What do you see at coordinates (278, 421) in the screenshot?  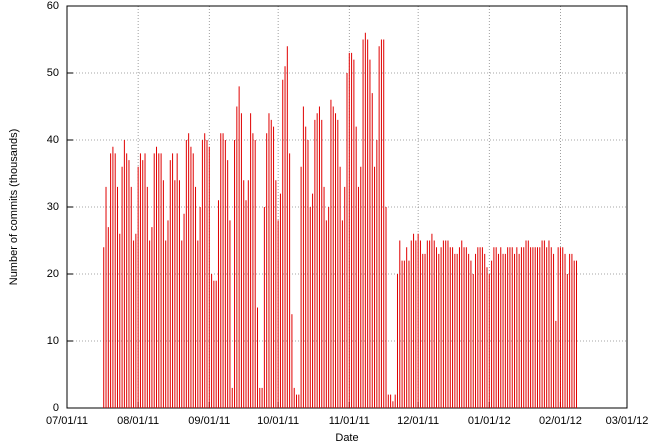 I see `x-tick-label: 10/01/11` at bounding box center [278, 421].